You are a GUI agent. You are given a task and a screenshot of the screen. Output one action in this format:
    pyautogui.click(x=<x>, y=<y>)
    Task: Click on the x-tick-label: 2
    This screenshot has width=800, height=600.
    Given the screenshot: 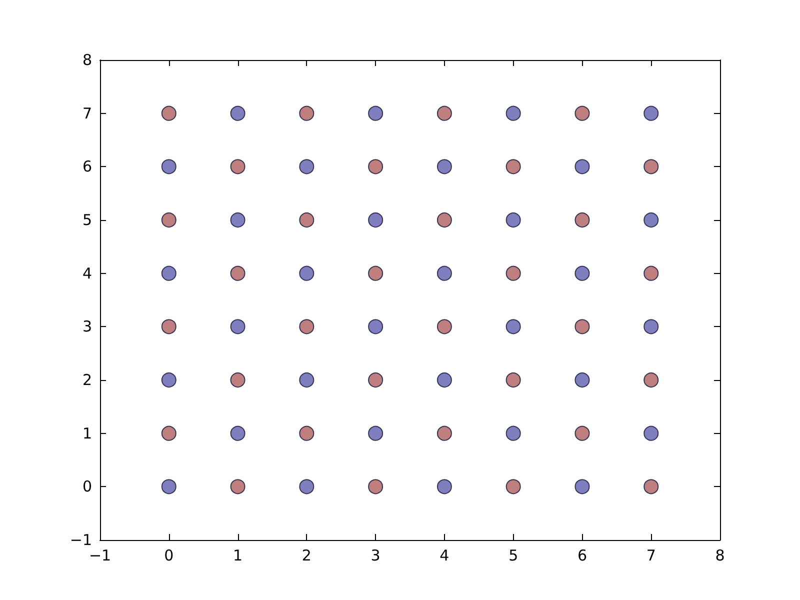 What is the action you would take?
    pyautogui.click(x=307, y=555)
    